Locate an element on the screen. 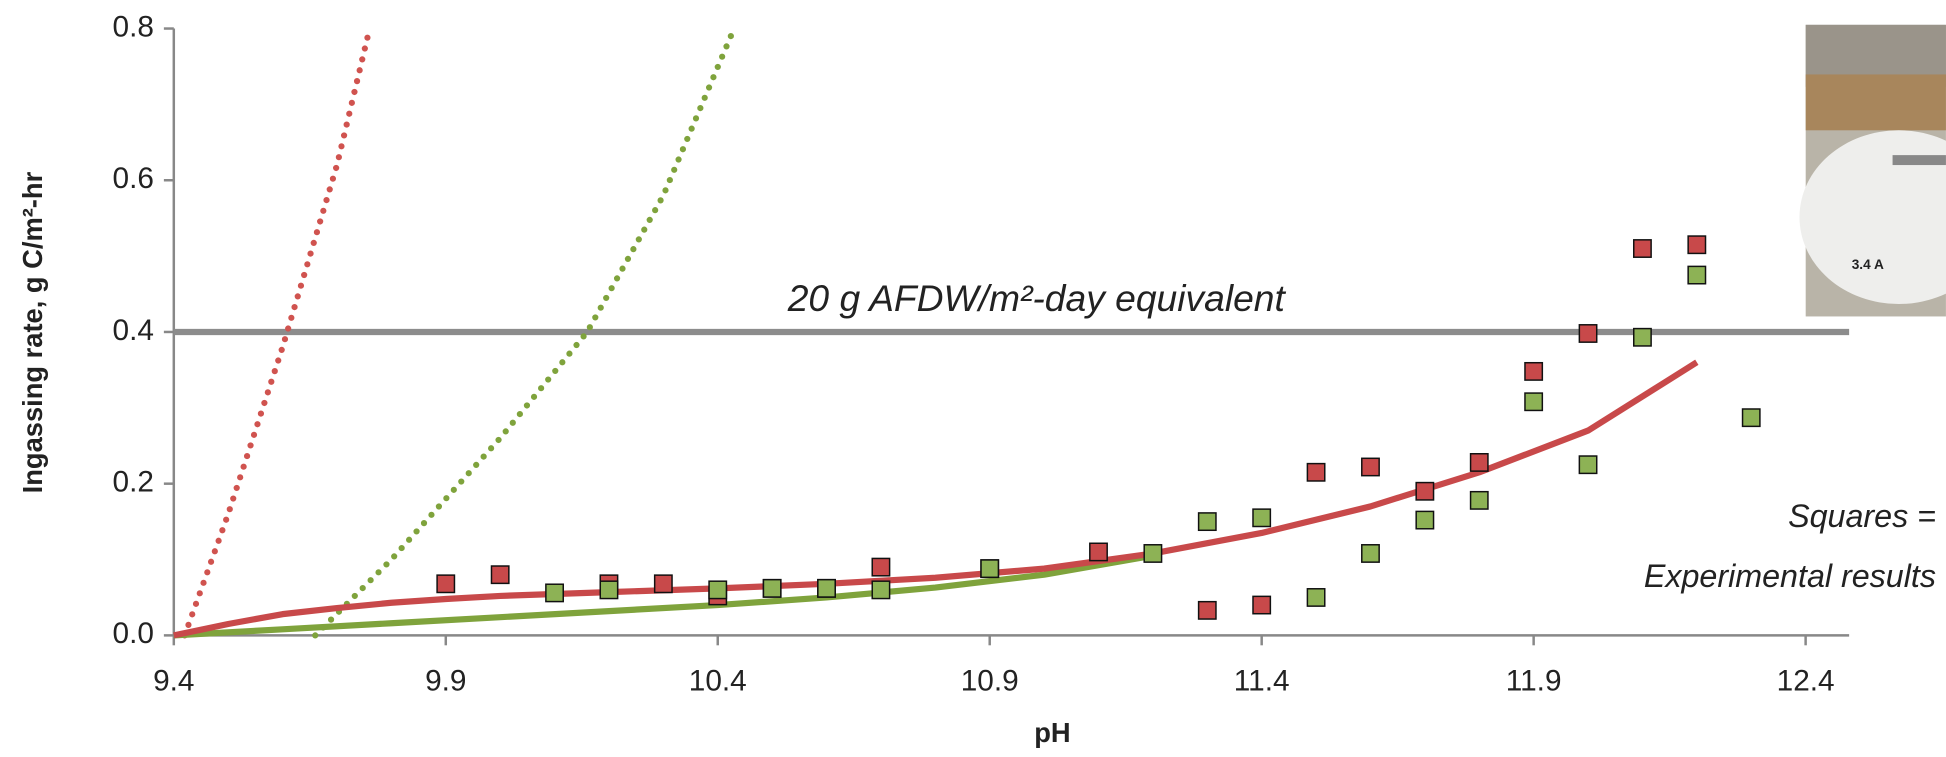 The height and width of the screenshot is (757, 1946). photo: 3.4 A is located at coordinates (1872, 170).